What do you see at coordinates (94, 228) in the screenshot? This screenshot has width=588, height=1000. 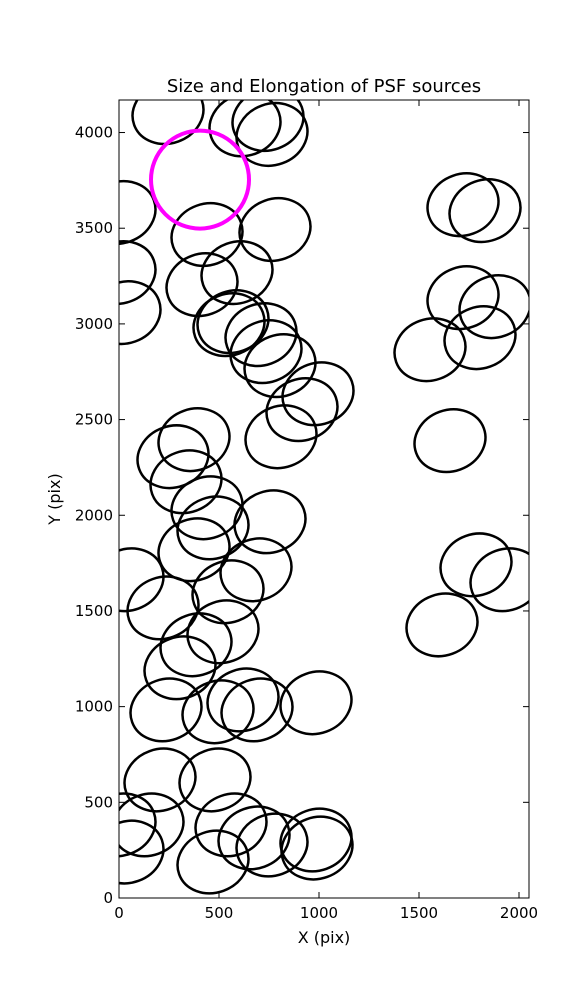 I see `y-tick-label: 3500` at bounding box center [94, 228].